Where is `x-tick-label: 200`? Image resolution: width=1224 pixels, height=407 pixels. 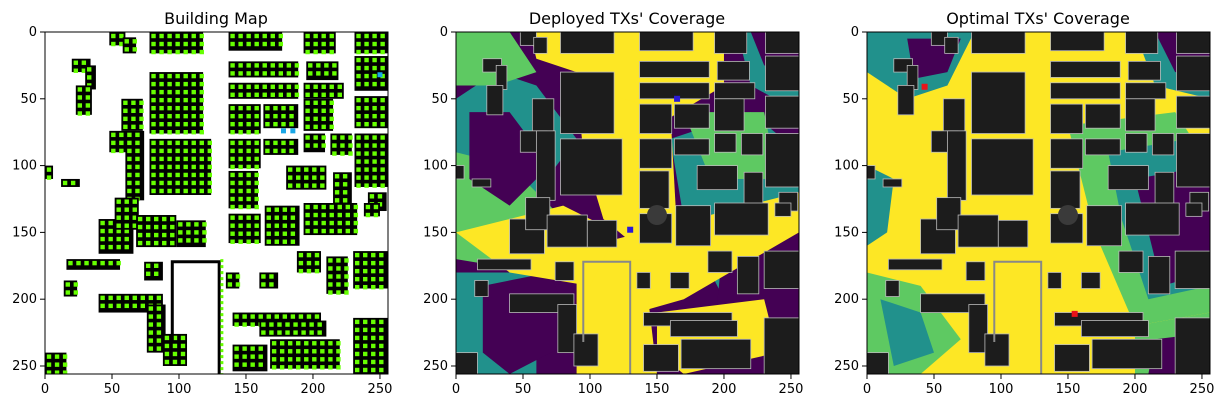 x-tick-label: 200 is located at coordinates (1135, 389).